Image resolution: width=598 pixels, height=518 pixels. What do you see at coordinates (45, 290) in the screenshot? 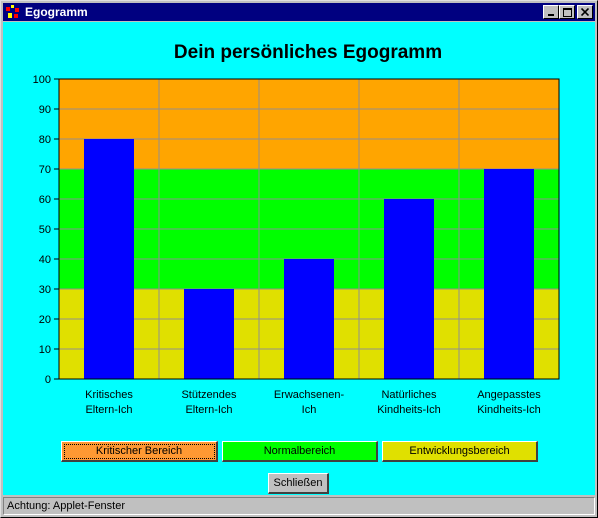
I see `y-tick-label-3: 30` at bounding box center [45, 290].